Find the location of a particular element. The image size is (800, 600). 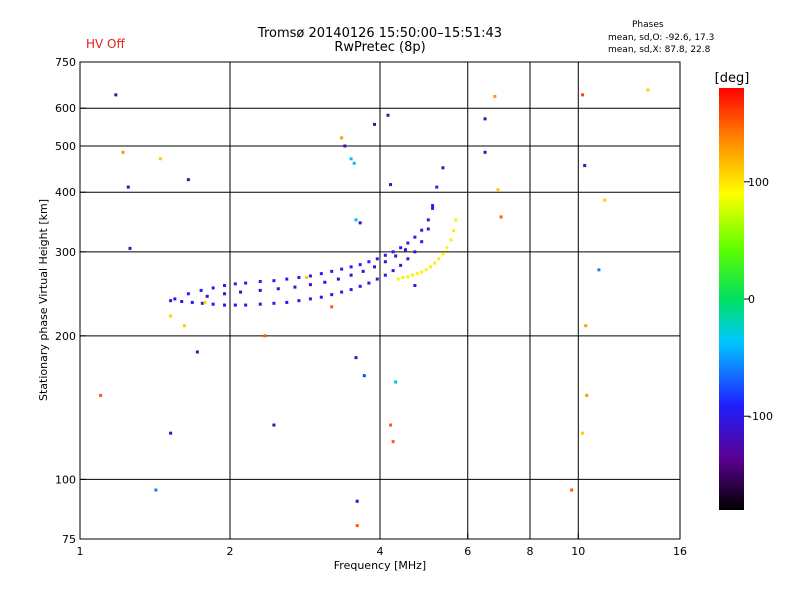

y-axis-label: Stationary phase Virtual Height [km] is located at coordinates (43, 300).